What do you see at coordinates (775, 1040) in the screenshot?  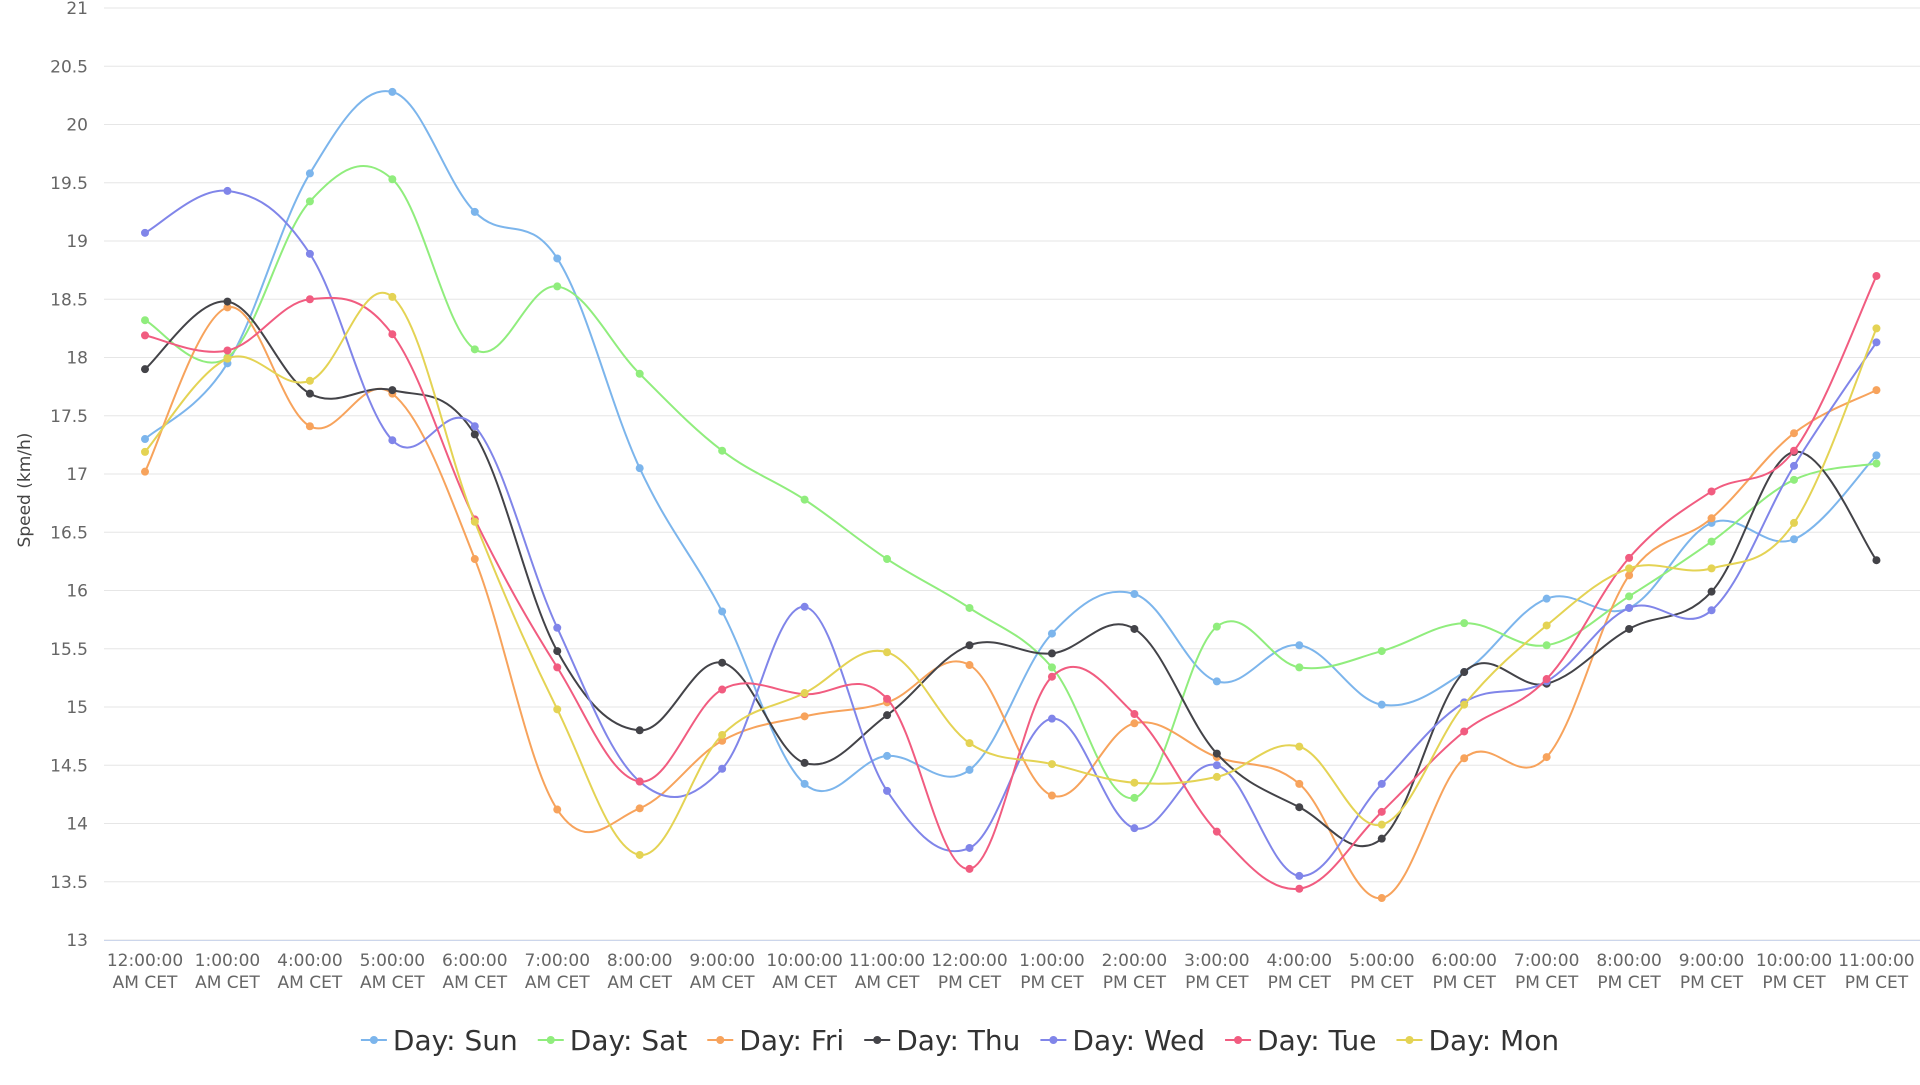 I see `legend-item-day-fri: Day: Fri` at bounding box center [775, 1040].